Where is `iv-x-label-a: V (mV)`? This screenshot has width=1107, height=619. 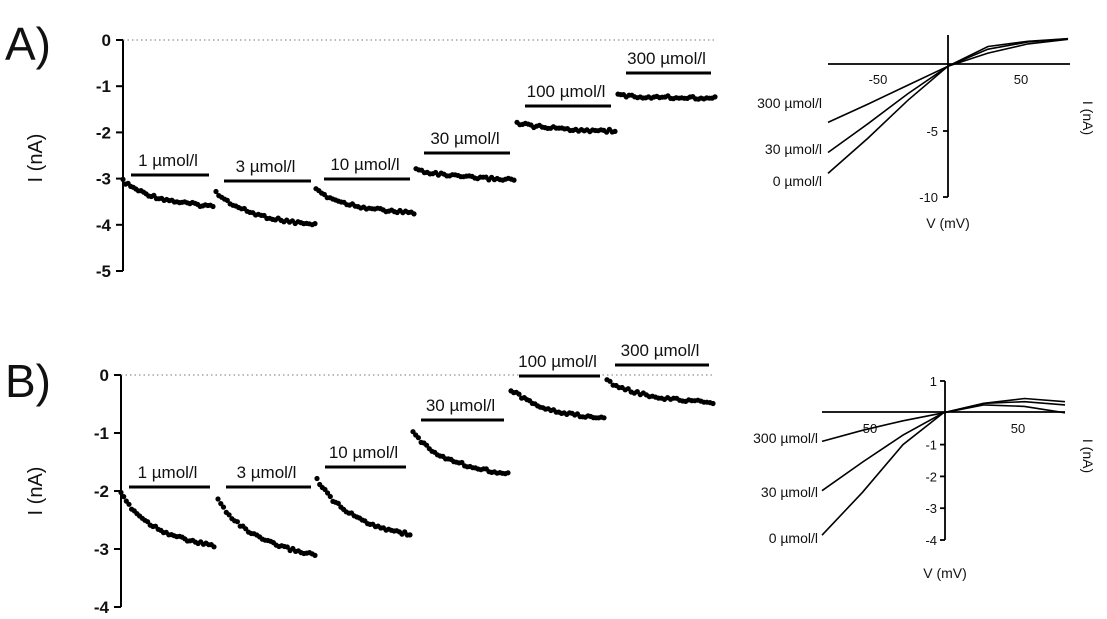 iv-x-label-a: V (mV) is located at coordinates (948, 223).